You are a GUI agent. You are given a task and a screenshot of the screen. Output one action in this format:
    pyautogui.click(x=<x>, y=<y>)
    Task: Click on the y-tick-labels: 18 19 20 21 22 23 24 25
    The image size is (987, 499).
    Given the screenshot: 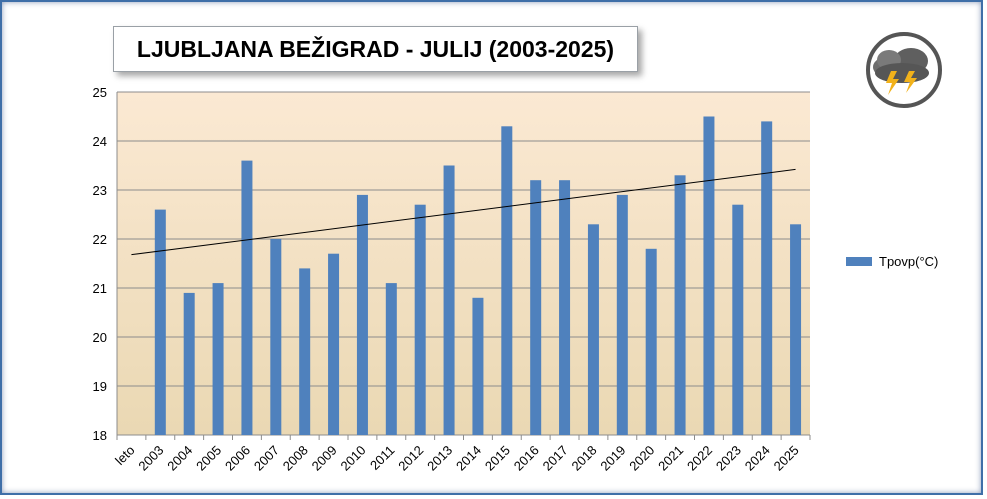 What is the action you would take?
    pyautogui.click(x=100, y=264)
    